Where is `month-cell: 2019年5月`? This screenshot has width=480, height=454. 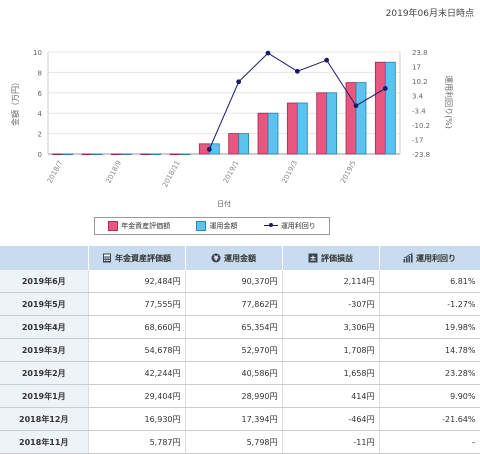
month-cell: 2019年5月 is located at coordinates (44, 304).